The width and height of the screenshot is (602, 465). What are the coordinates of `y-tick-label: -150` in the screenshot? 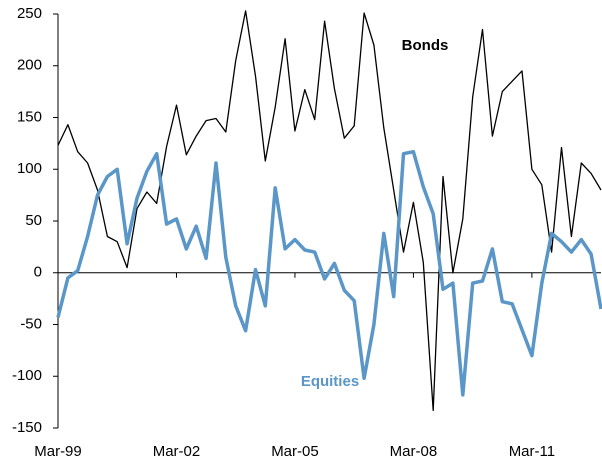 It's located at (27, 427).